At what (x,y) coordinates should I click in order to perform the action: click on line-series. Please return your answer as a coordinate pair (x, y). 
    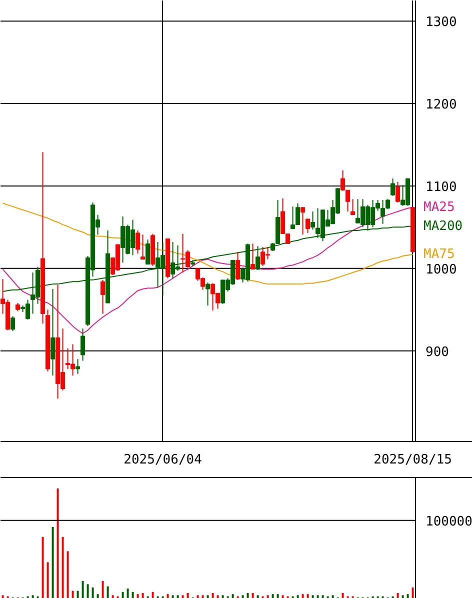
    Looking at the image, I should click on (208, 243).